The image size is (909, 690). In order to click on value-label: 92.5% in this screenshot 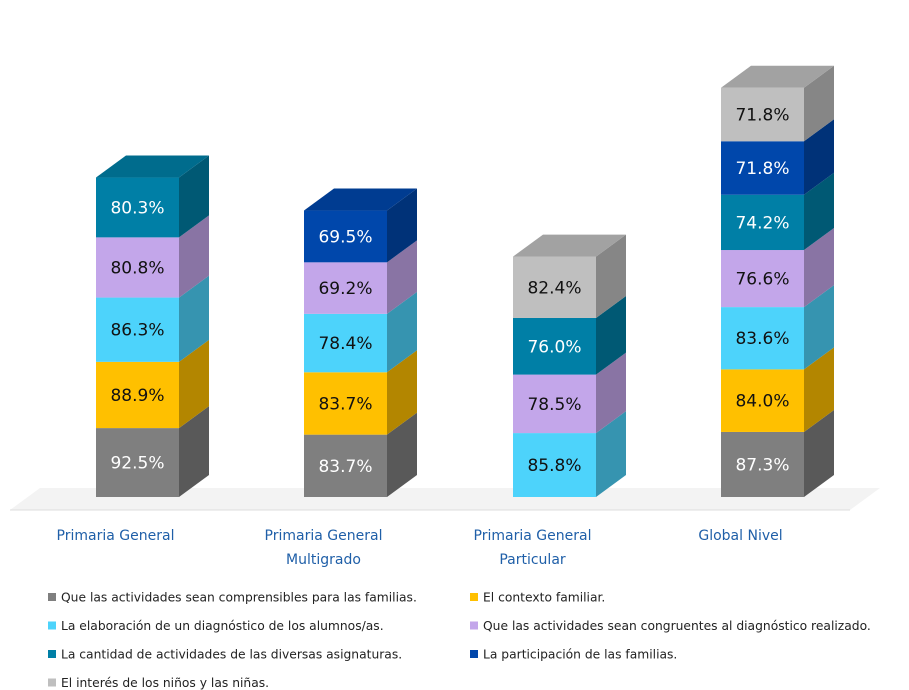, I will do `click(137, 464)`.